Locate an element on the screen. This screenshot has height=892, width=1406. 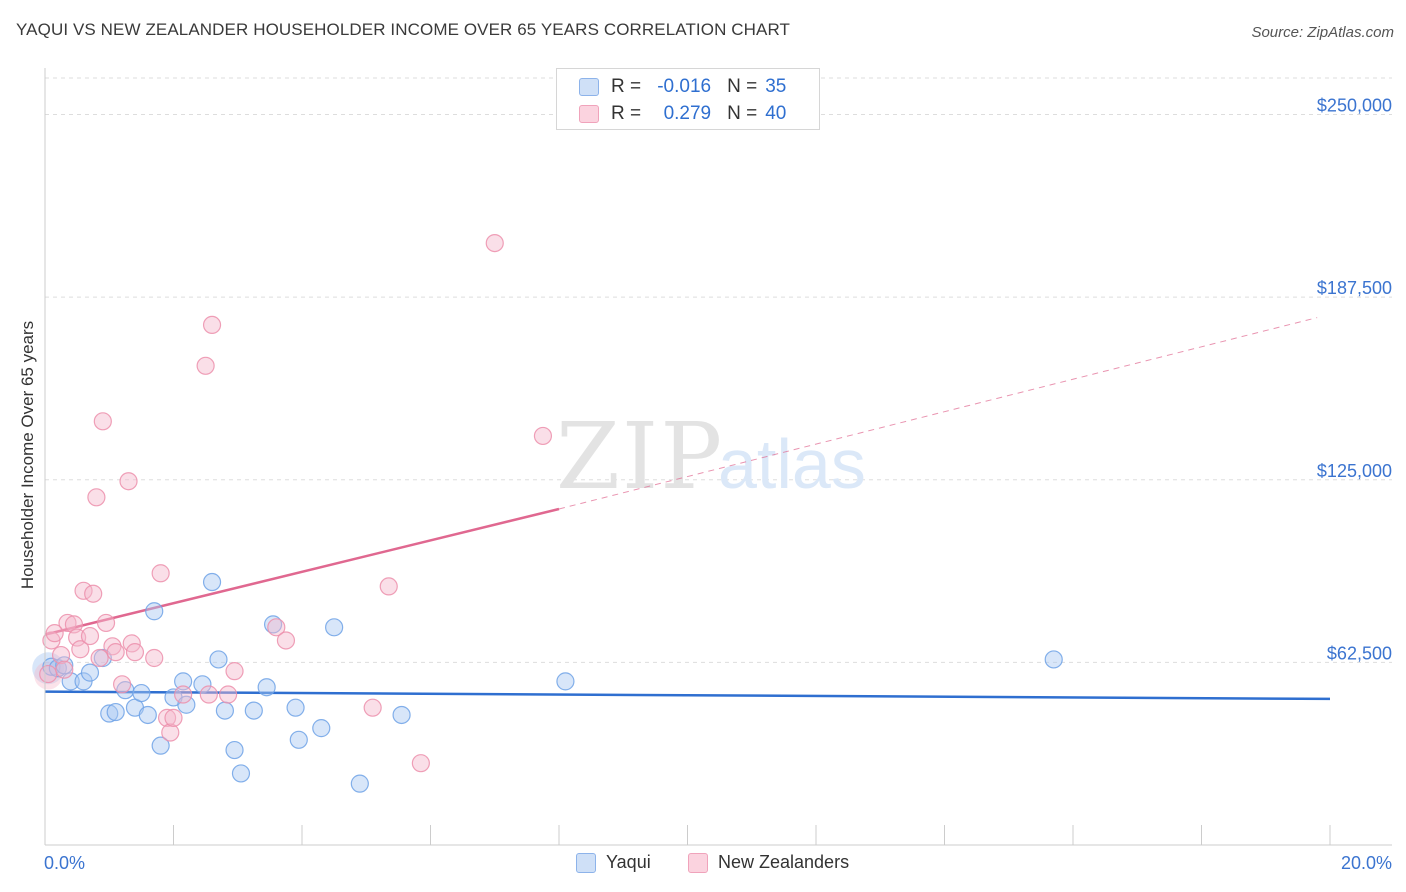
series-legend-item-new-zealanders: New Zealanders is located at coordinates (768, 862).